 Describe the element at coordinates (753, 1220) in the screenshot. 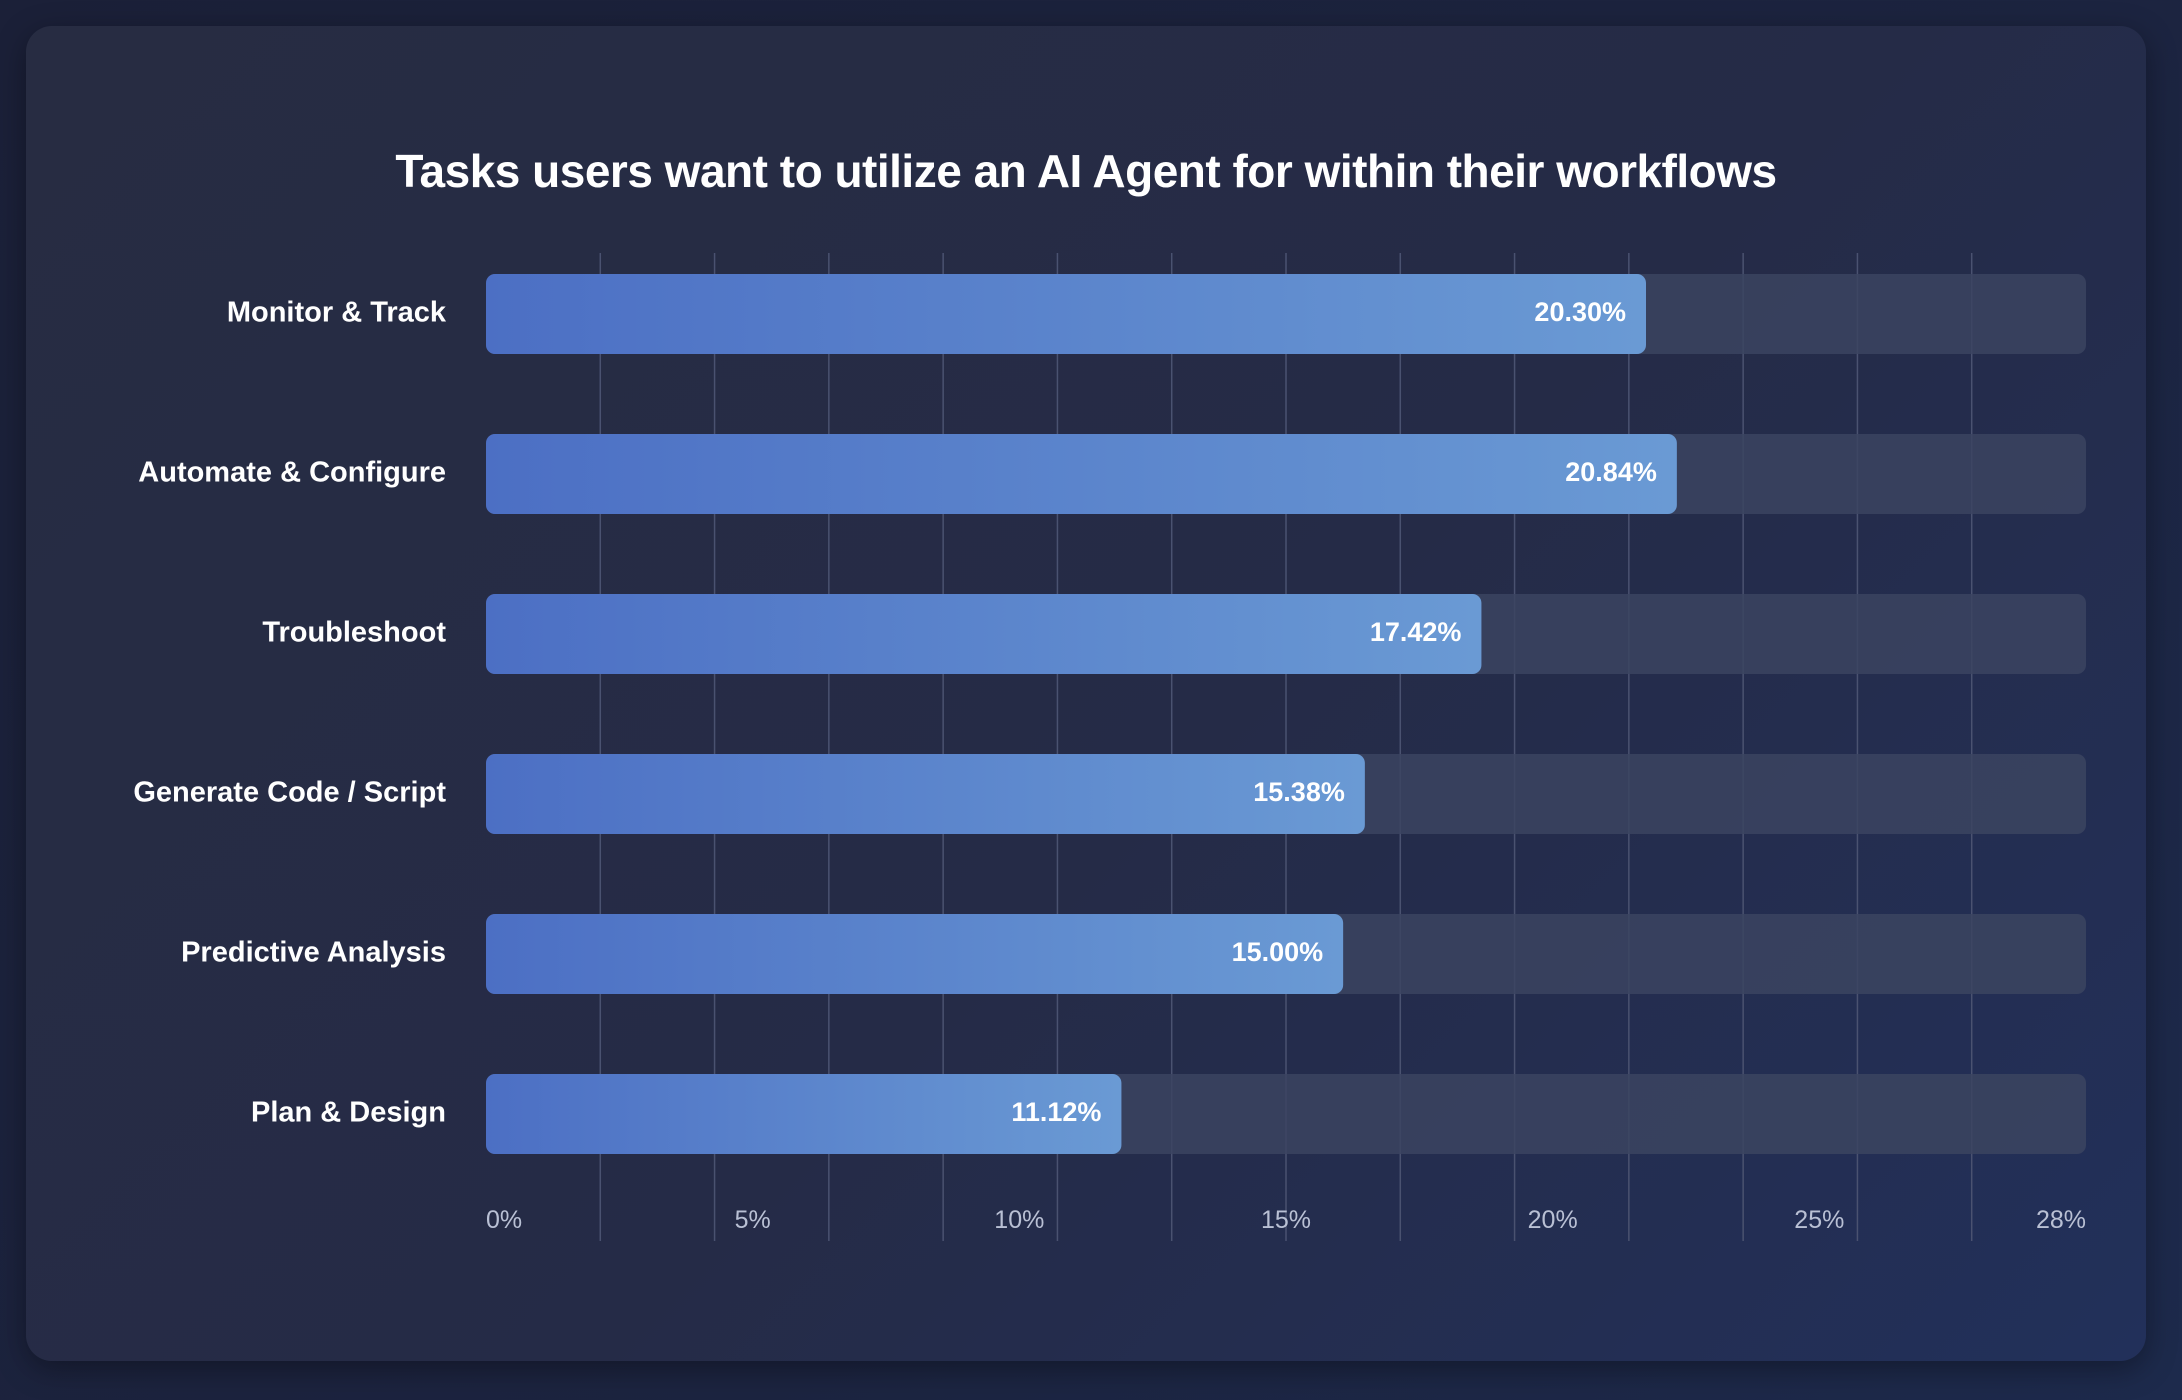

I see `x-tick-label: 5%` at that location.